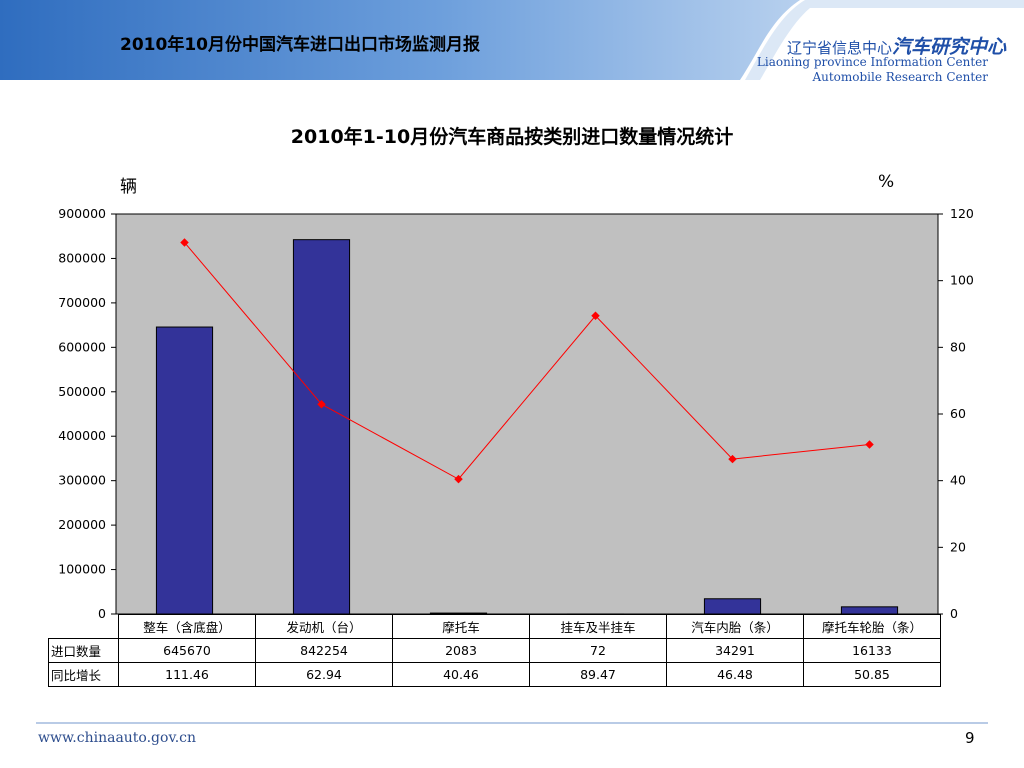 The image size is (1024, 768). What do you see at coordinates (872, 62) in the screenshot?
I see `logo-en-line1: Liaoning province Information Center` at bounding box center [872, 62].